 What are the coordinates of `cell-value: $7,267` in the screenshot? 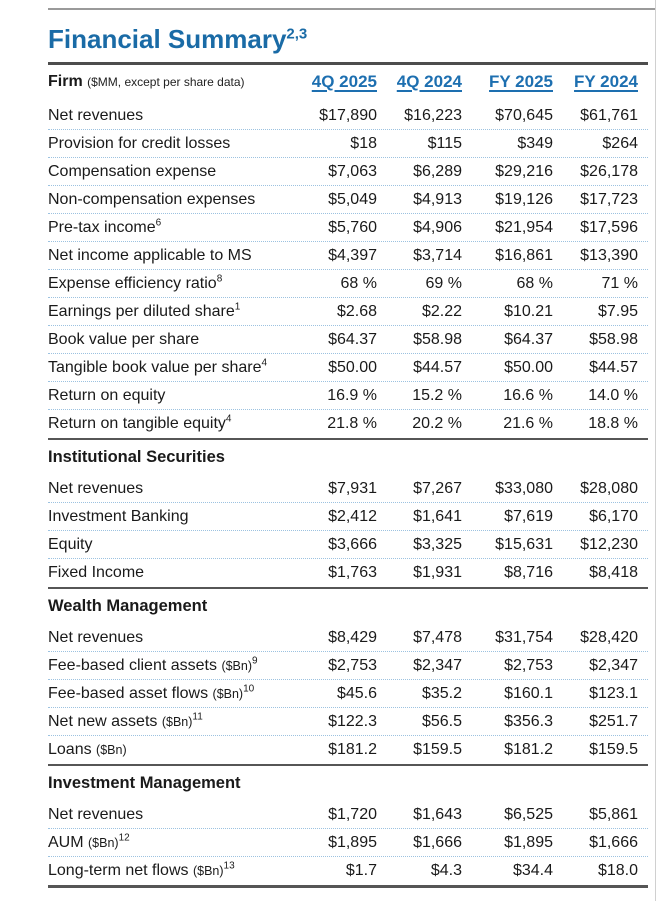 It's located at (437, 488).